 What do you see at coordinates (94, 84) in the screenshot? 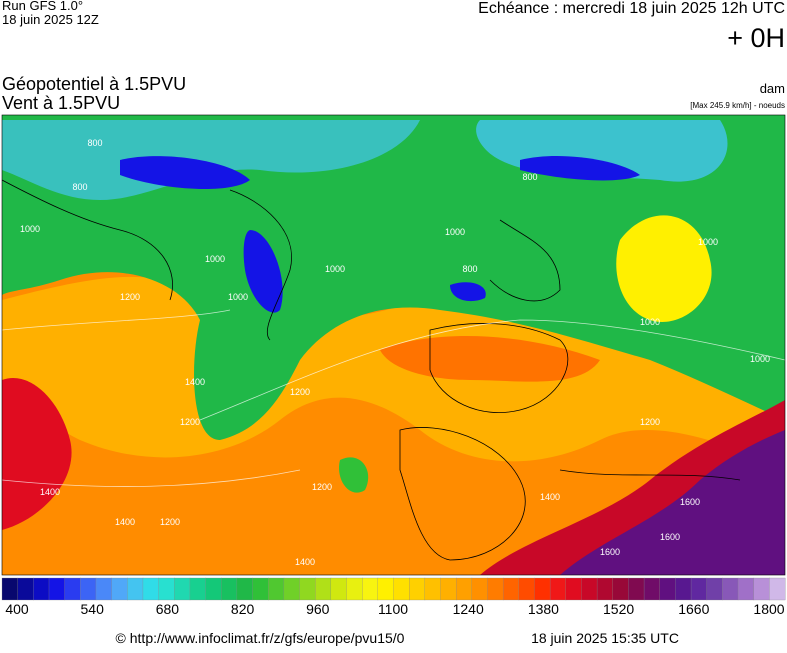
I see `field-title-1: Géopotentiel à 1.5PVU` at bounding box center [94, 84].